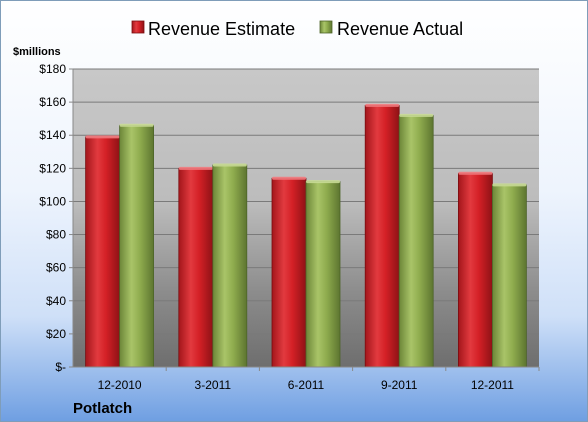  What do you see at coordinates (60, 367) in the screenshot?
I see `y-tick-label: $-` at bounding box center [60, 367].